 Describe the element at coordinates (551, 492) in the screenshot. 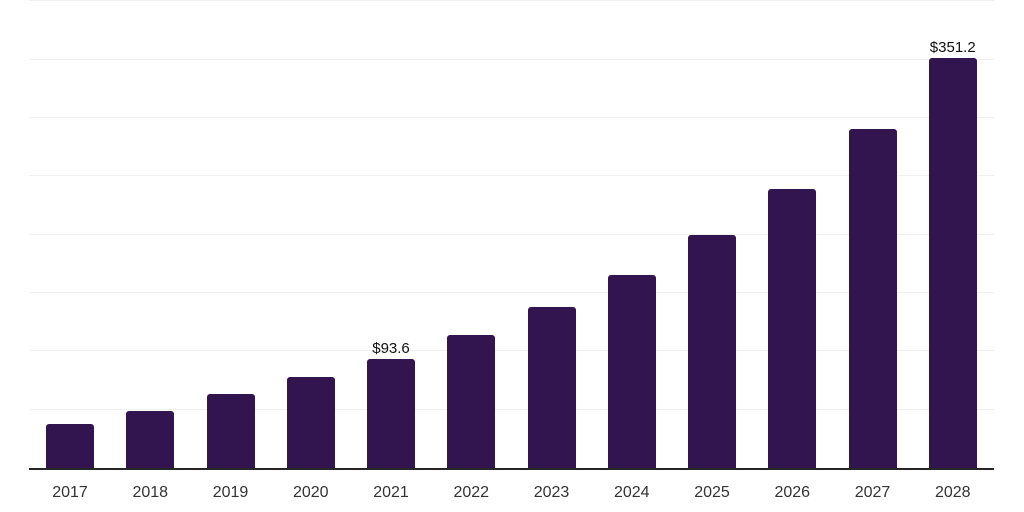

I see `x-tick-label-2023: 2023` at that location.